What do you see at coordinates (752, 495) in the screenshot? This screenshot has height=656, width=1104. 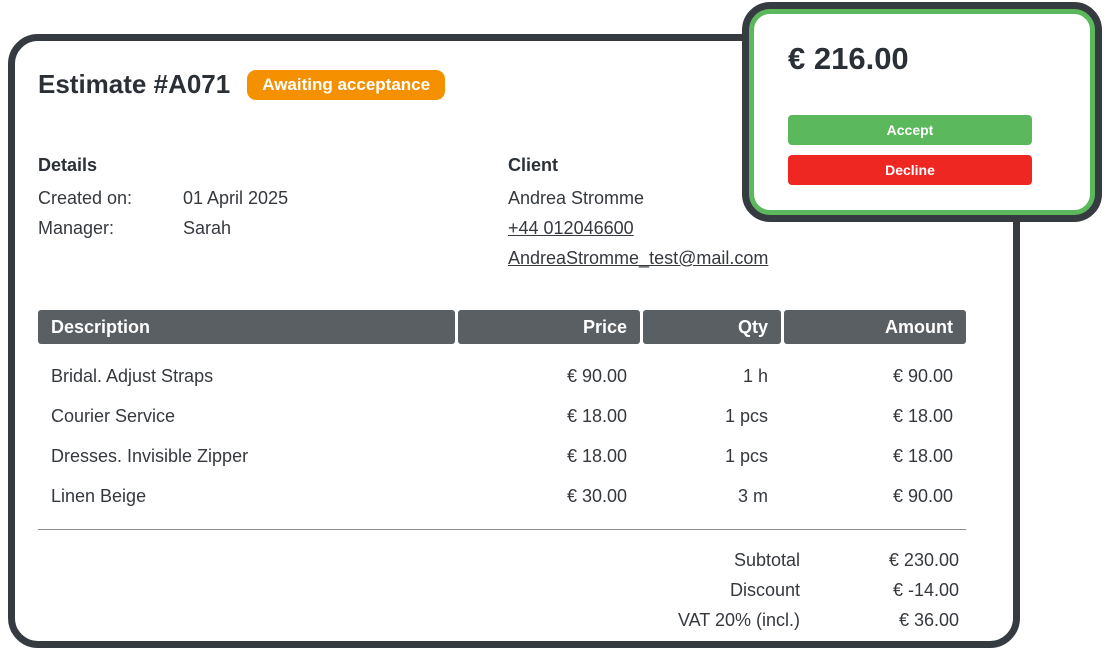 I see `item-qty: 3 m` at bounding box center [752, 495].